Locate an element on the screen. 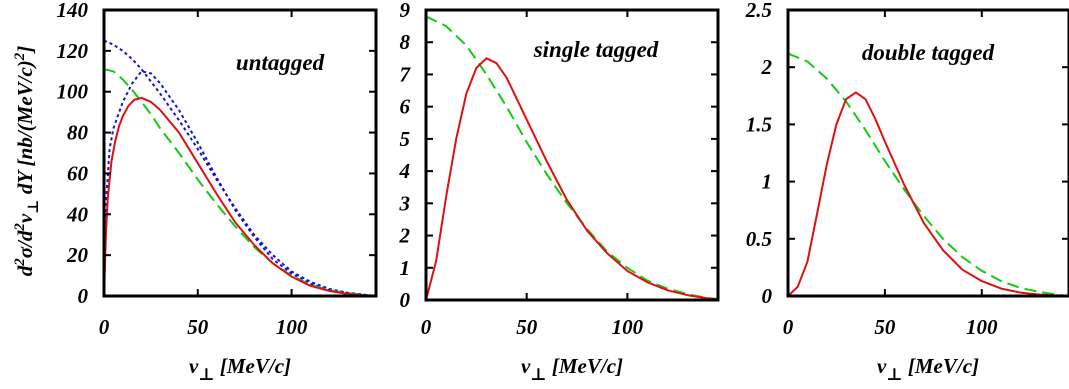  y-tick-label: 100 is located at coordinates (73, 92).